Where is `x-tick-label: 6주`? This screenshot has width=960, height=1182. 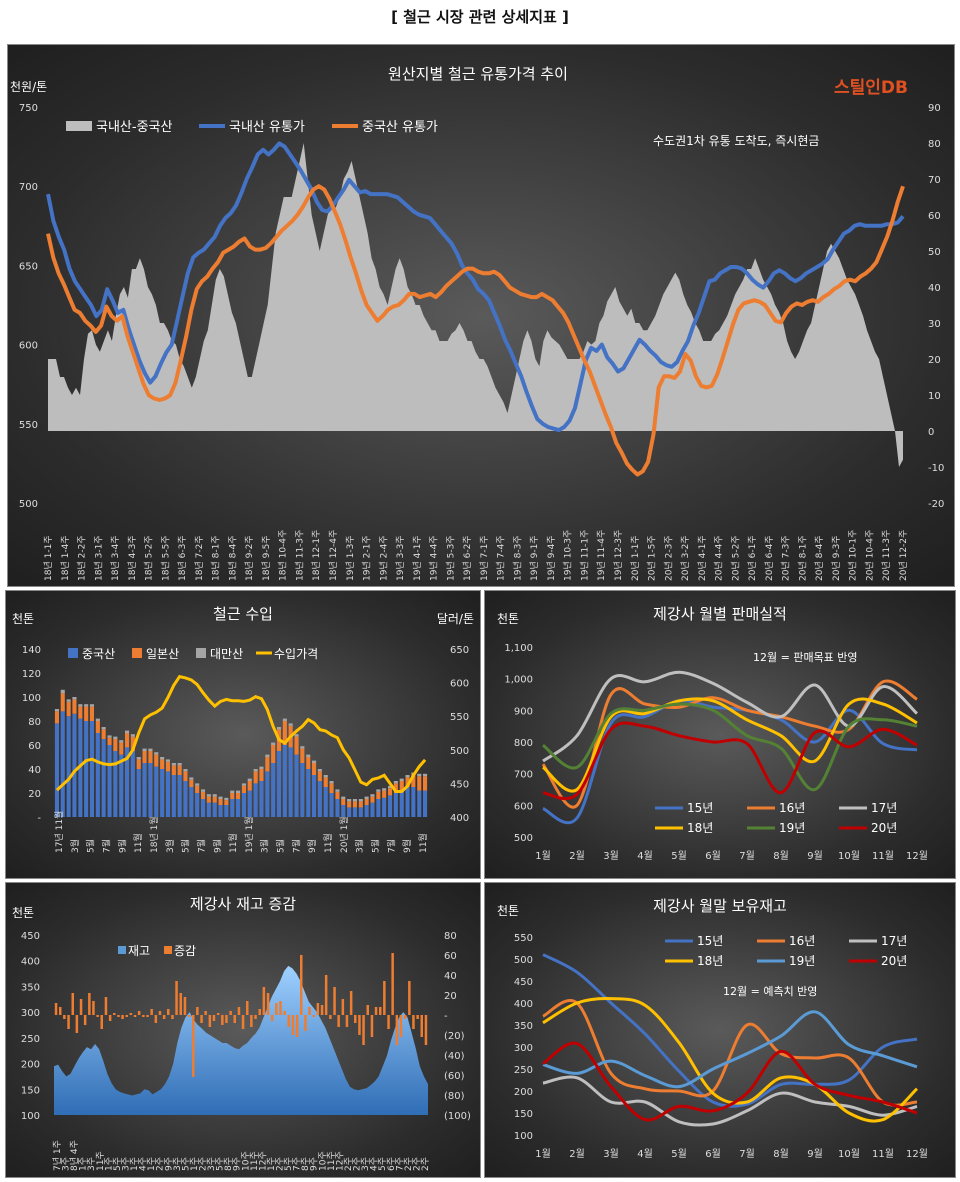 x-tick-label: 6주 is located at coordinates (391, 1164).